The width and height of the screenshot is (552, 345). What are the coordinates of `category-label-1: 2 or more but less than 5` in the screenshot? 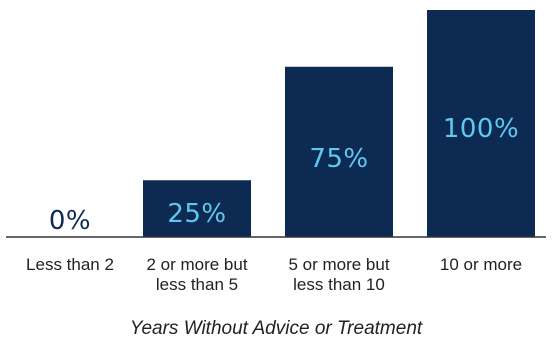 It's located at (196, 274).